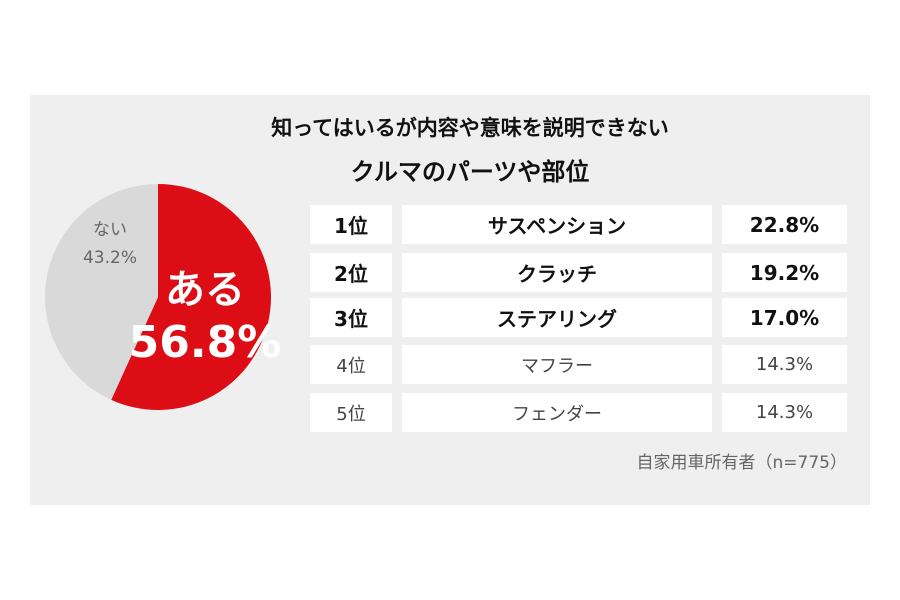 This screenshot has width=900, height=600. What do you see at coordinates (784, 224) in the screenshot?
I see `percentage: 22.8%` at bounding box center [784, 224].